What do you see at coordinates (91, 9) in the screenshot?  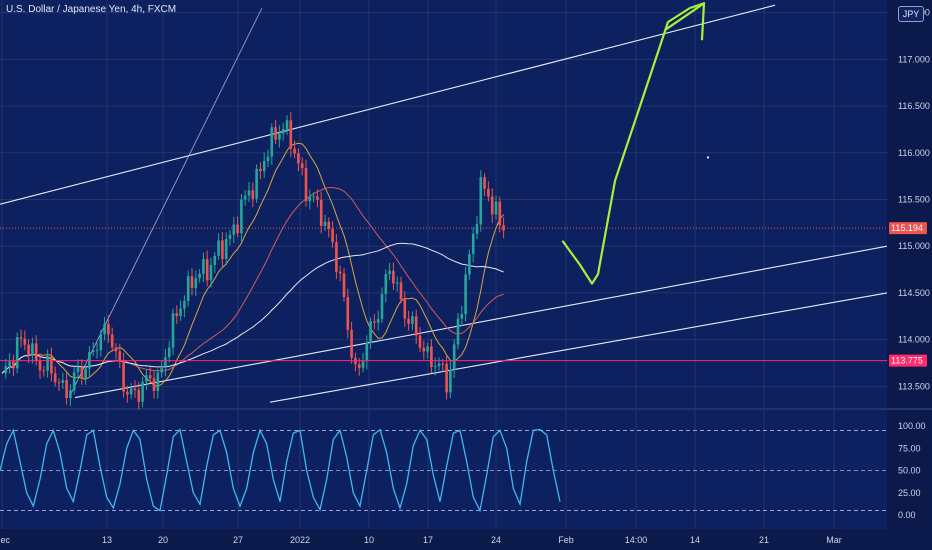 I see `symbol-title: U.S. Dollar / Japanese Yen, 4h, FXCM` at bounding box center [91, 9].